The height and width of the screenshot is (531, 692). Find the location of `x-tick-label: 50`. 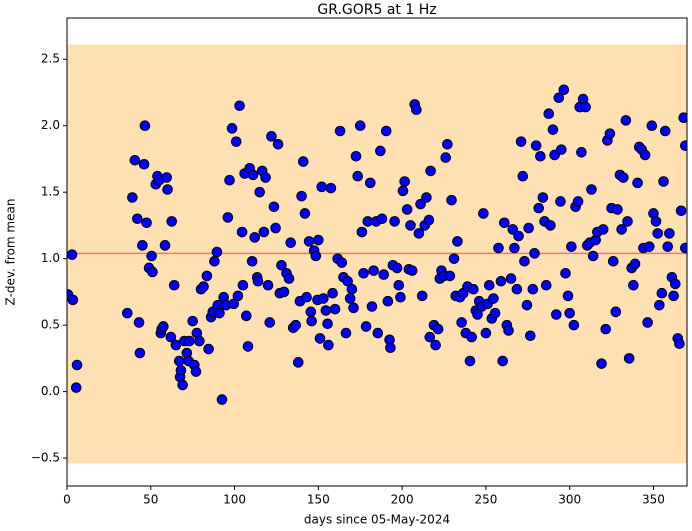

x-tick-label: 50 is located at coordinates (150, 500).